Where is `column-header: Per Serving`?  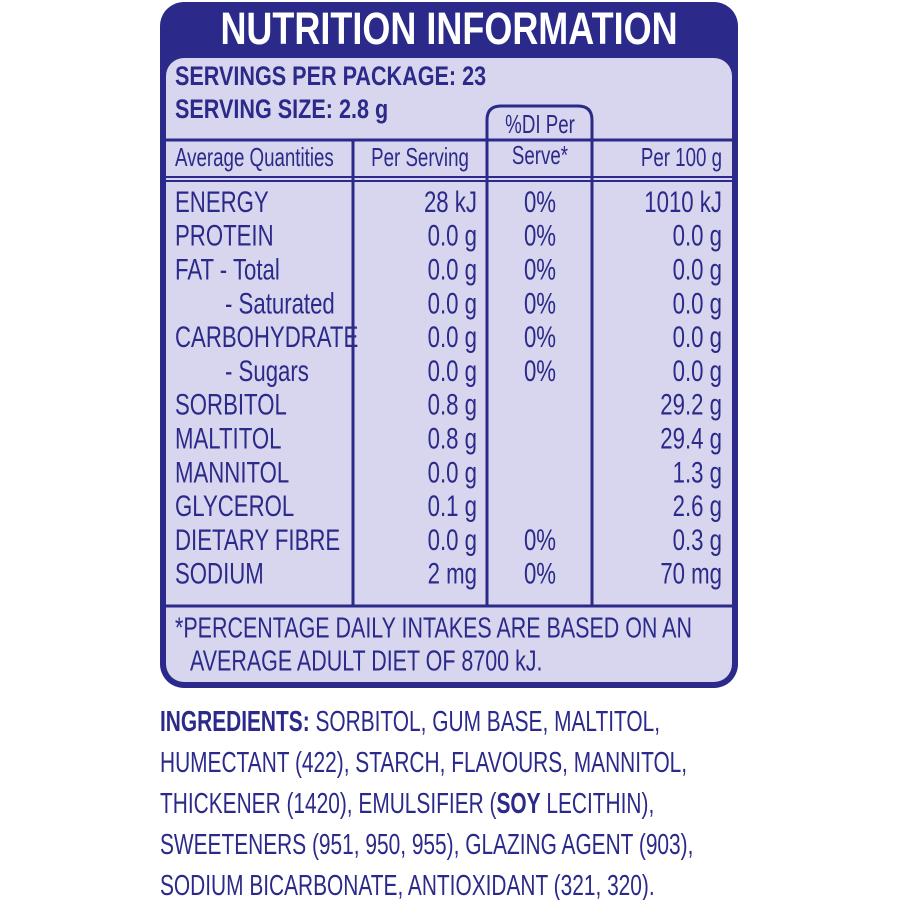
column-header: Per Serving is located at coordinates (420, 157).